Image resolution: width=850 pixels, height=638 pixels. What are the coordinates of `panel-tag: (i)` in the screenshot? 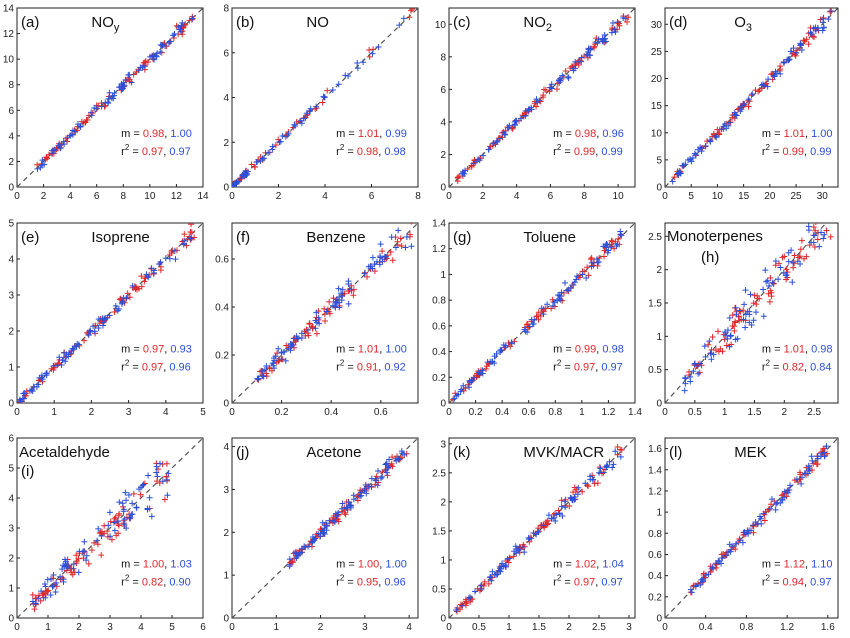 It's located at (27, 471).